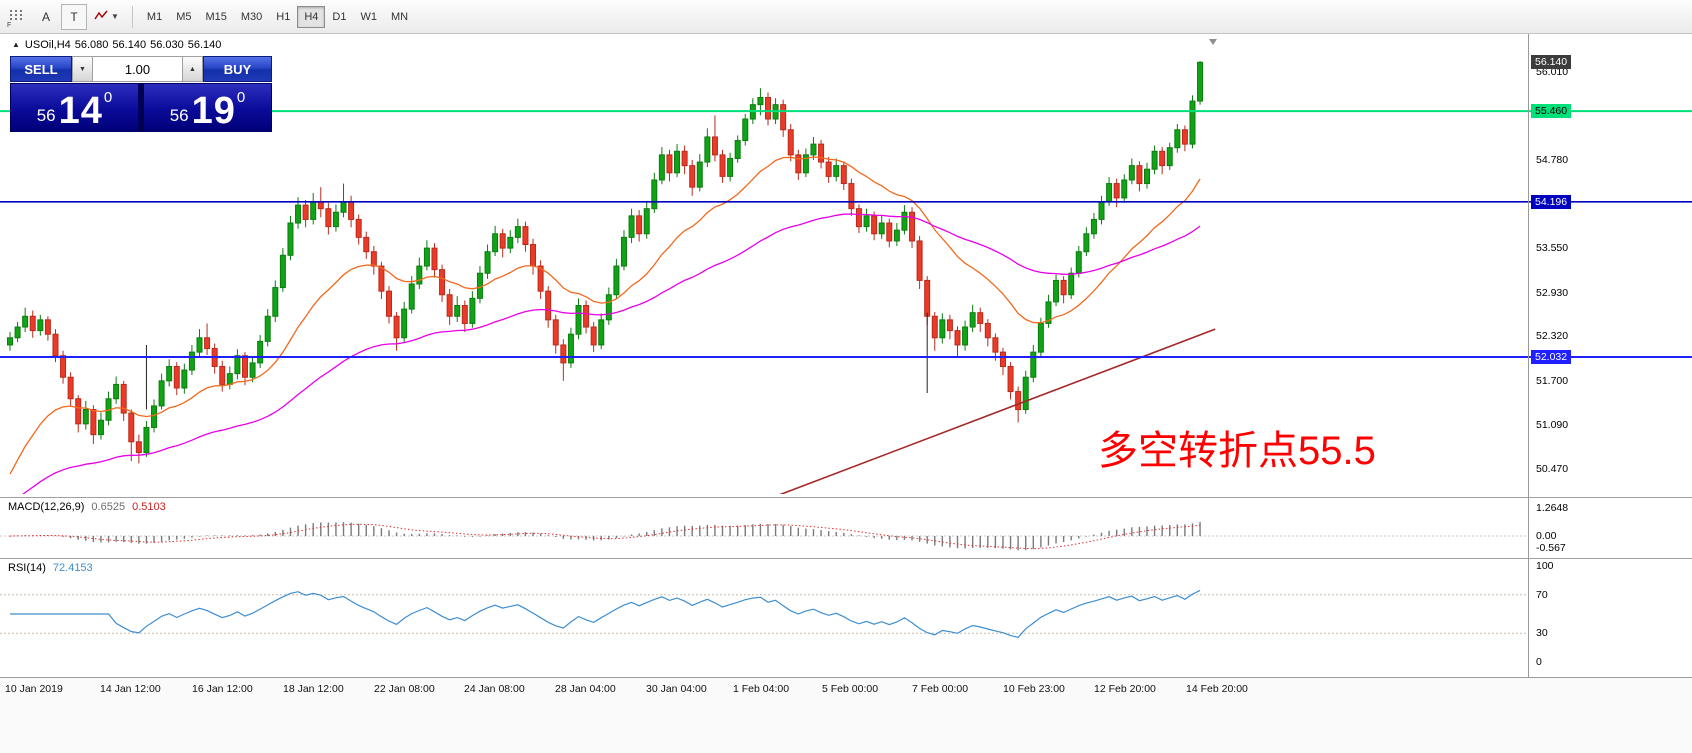  What do you see at coordinates (1552, 248) in the screenshot?
I see `price-tick-label: 53.550` at bounding box center [1552, 248].